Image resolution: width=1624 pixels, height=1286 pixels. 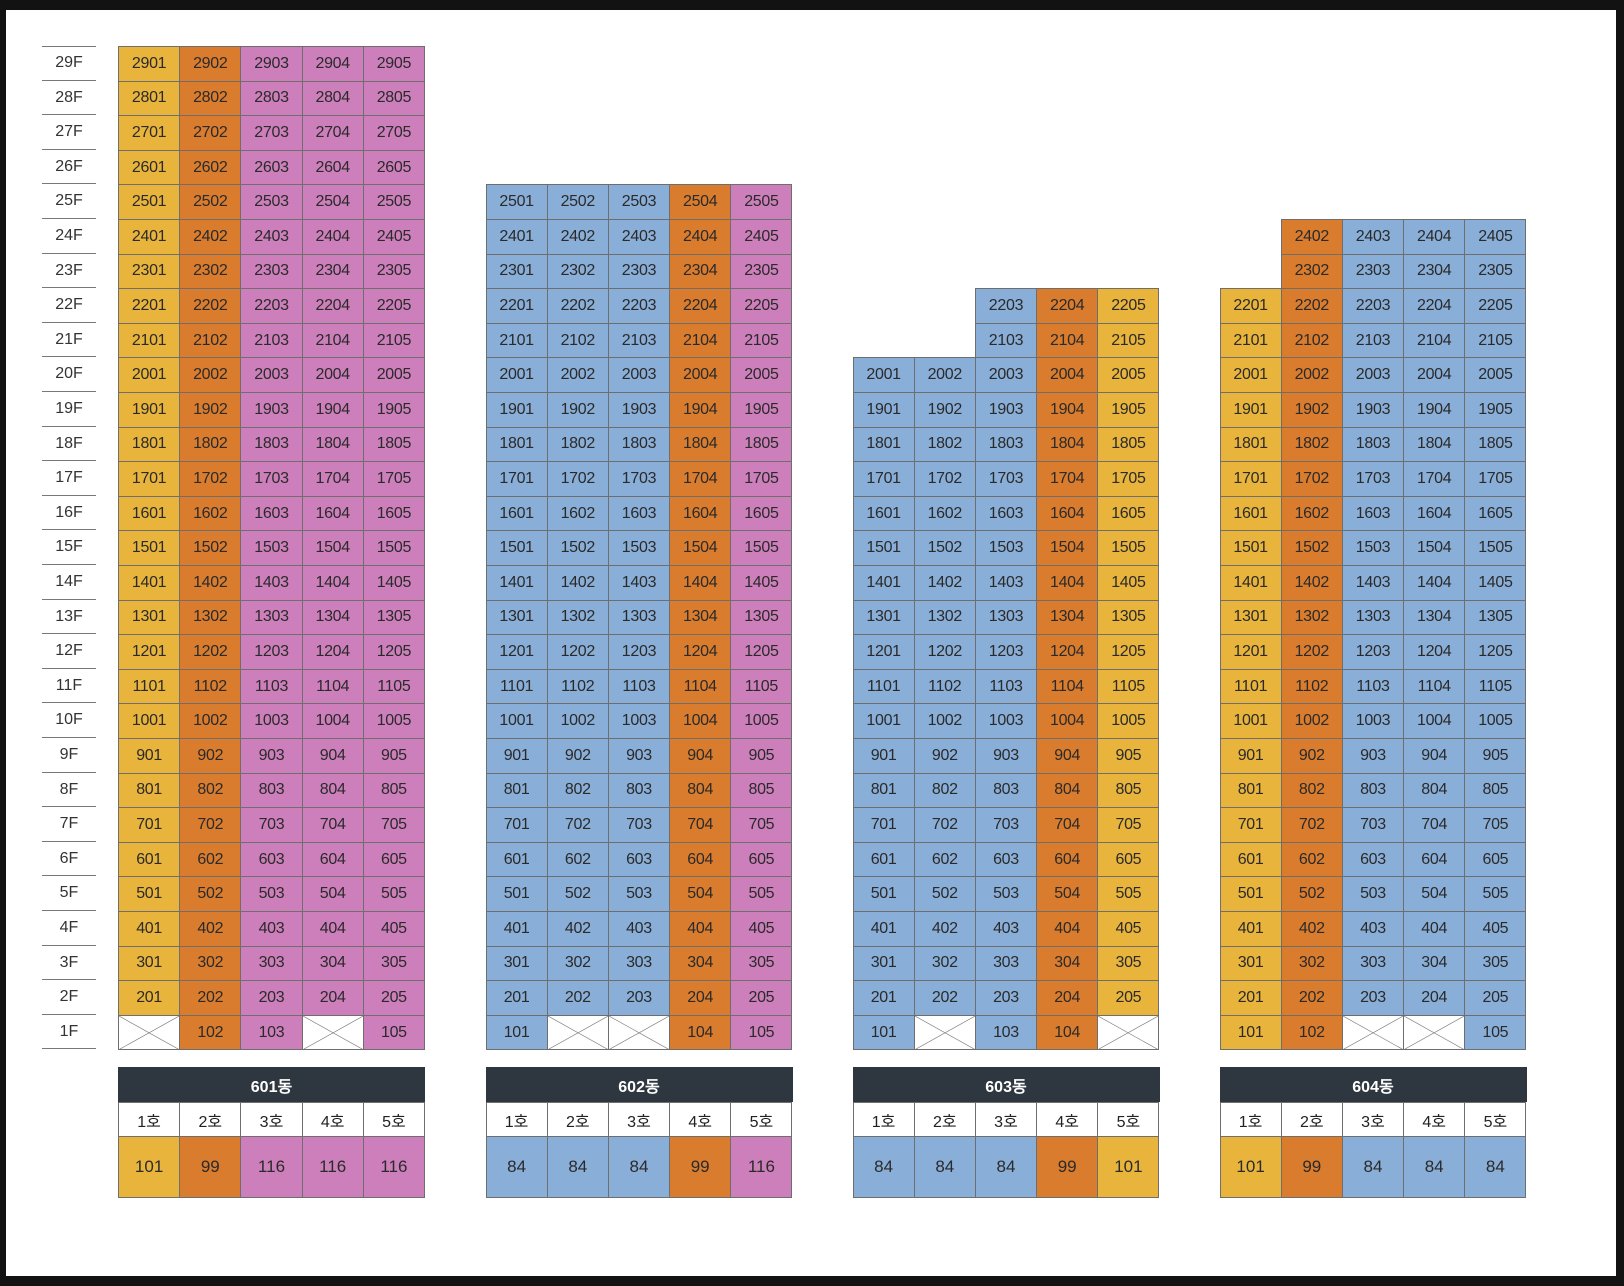 What do you see at coordinates (1128, 825) in the screenshot?
I see `unit-cell: 705` at bounding box center [1128, 825].